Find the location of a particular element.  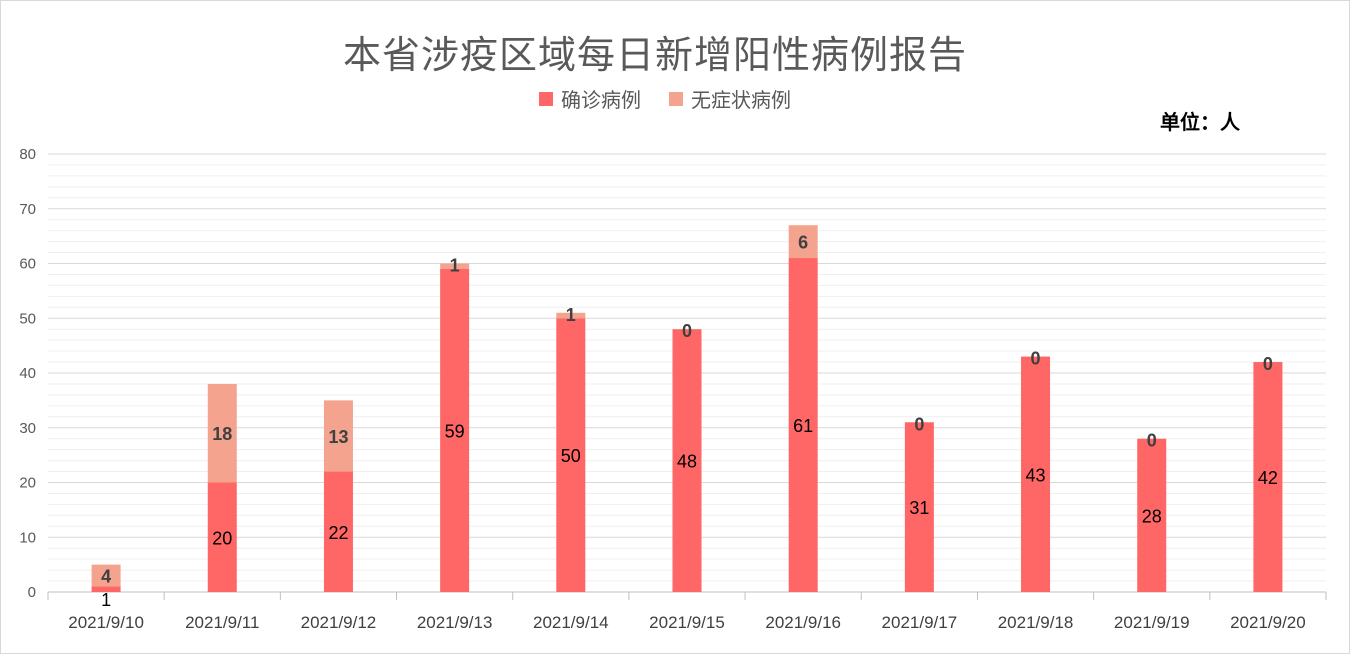

y-tick-label: 50 is located at coordinates (27, 318).